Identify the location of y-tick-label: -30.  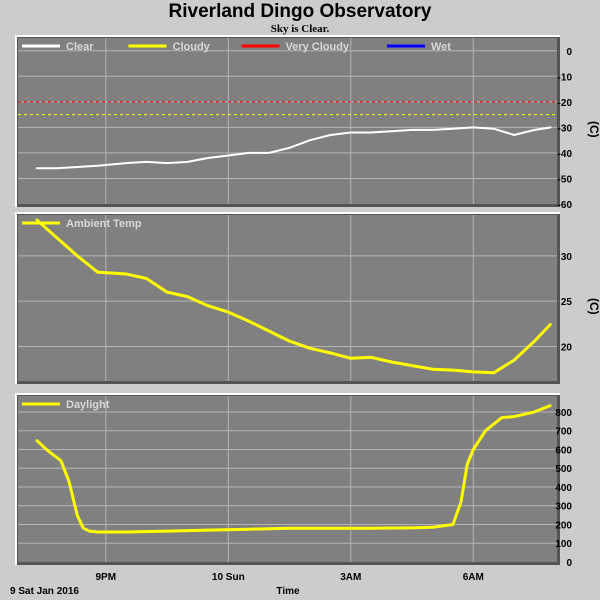
(565, 128).